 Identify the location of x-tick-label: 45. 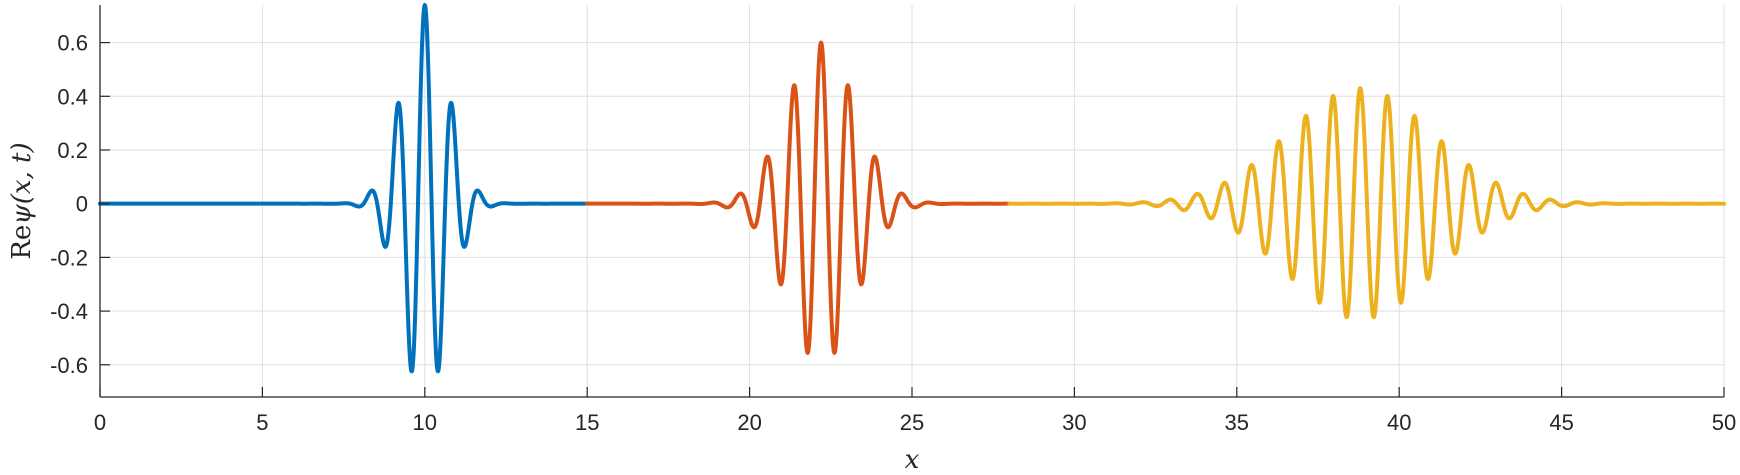
(1561, 422).